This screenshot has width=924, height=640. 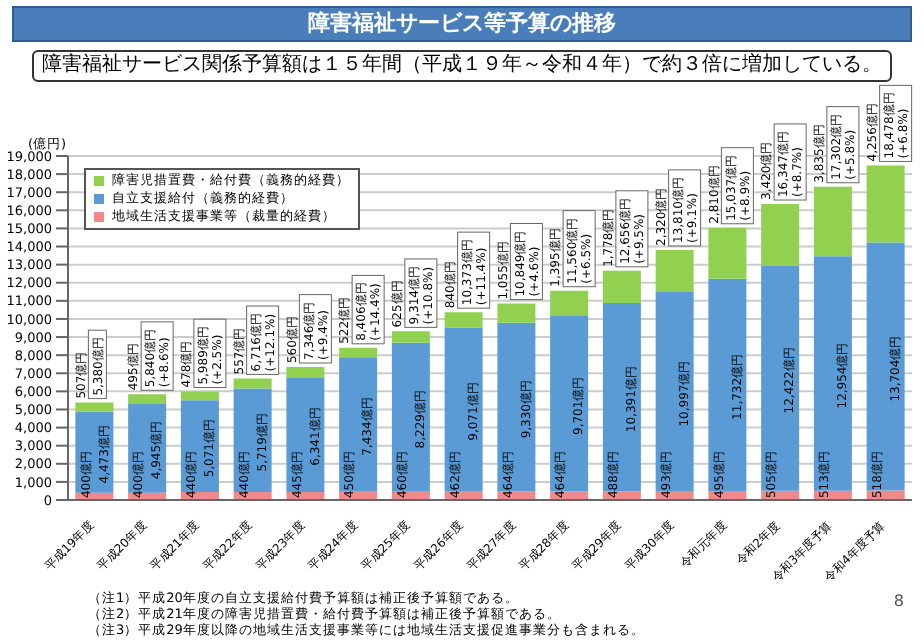 What do you see at coordinates (462, 24) in the screenshot?
I see `chart-title: 障害福祉サービス等予算の推移` at bounding box center [462, 24].